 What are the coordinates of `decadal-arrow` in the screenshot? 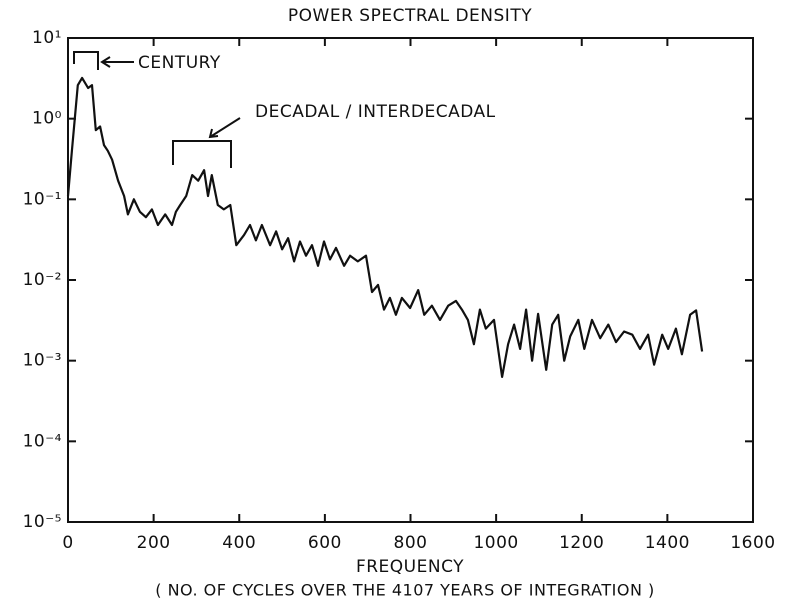 It's located at (224, 128).